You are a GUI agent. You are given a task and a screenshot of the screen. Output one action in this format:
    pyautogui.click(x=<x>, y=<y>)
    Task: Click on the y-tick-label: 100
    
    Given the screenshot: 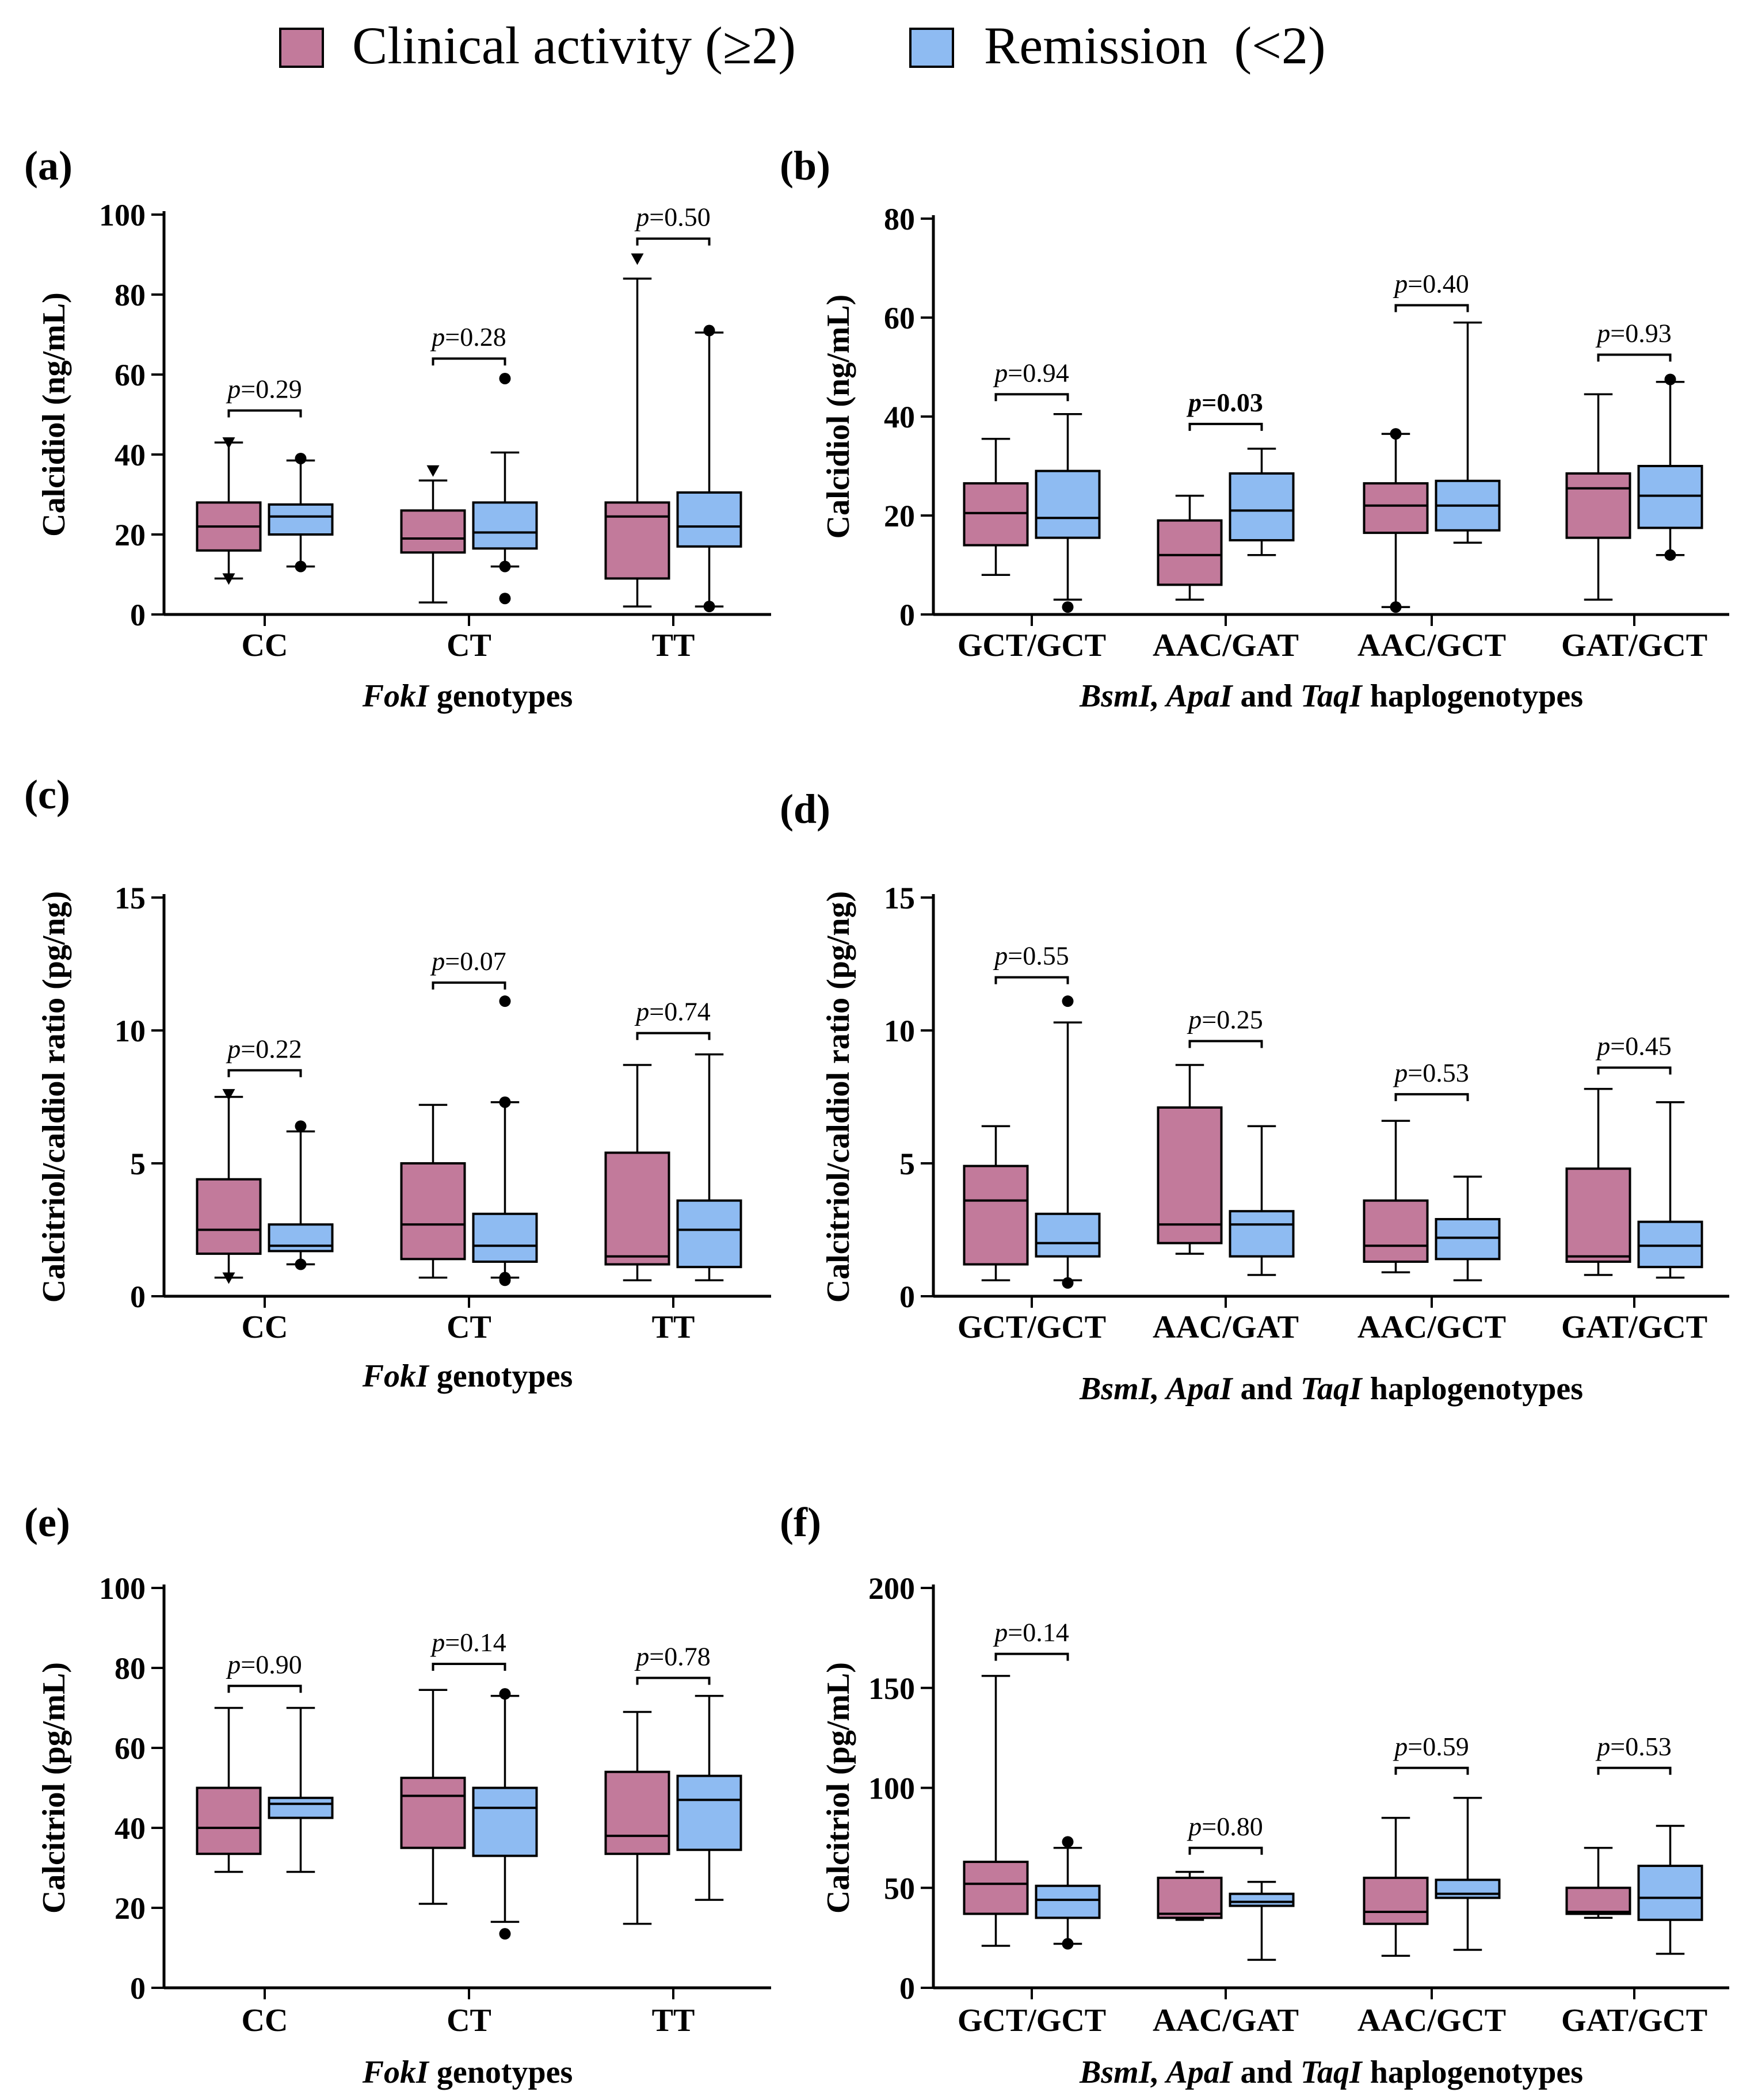 What is the action you would take?
    pyautogui.click(x=891, y=1788)
    